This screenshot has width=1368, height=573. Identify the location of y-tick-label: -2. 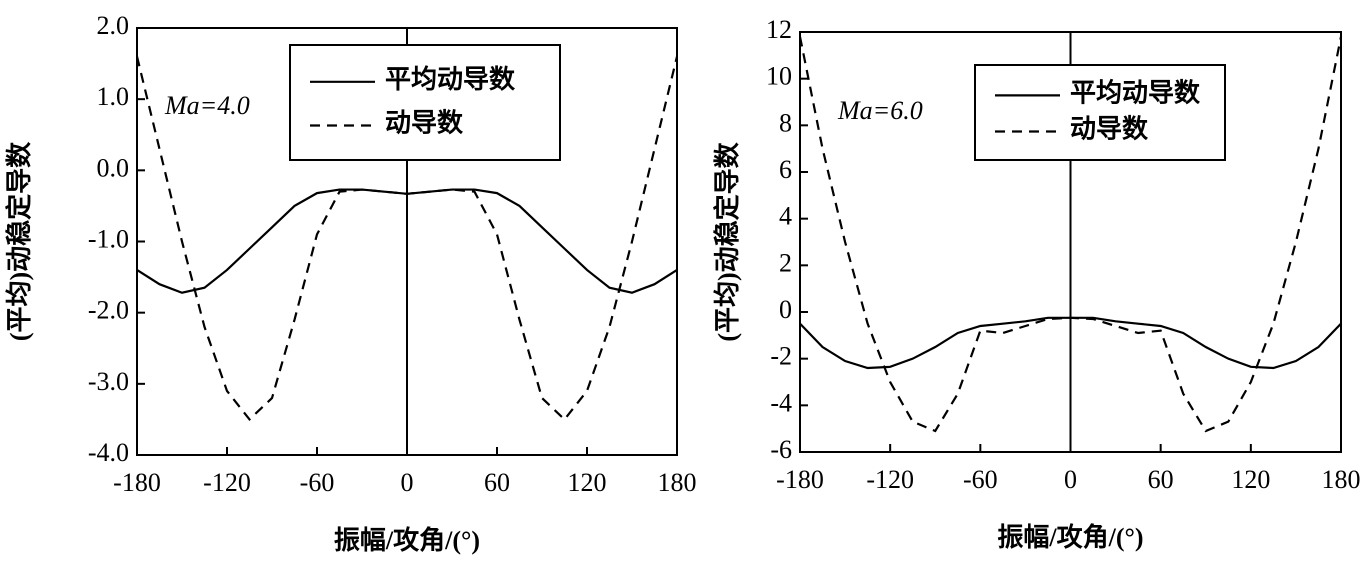
(781, 356).